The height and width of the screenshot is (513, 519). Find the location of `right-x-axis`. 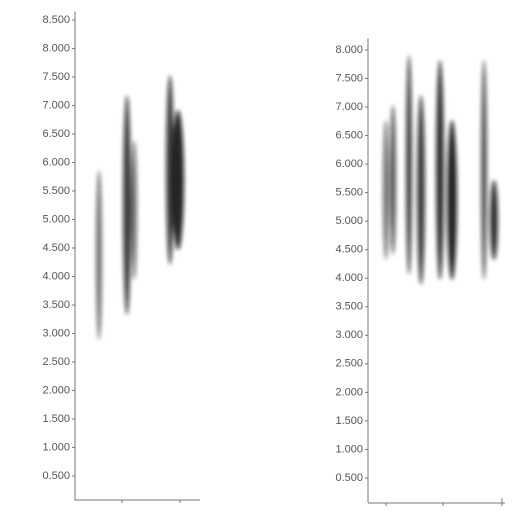

right-x-axis is located at coordinates (436, 502).